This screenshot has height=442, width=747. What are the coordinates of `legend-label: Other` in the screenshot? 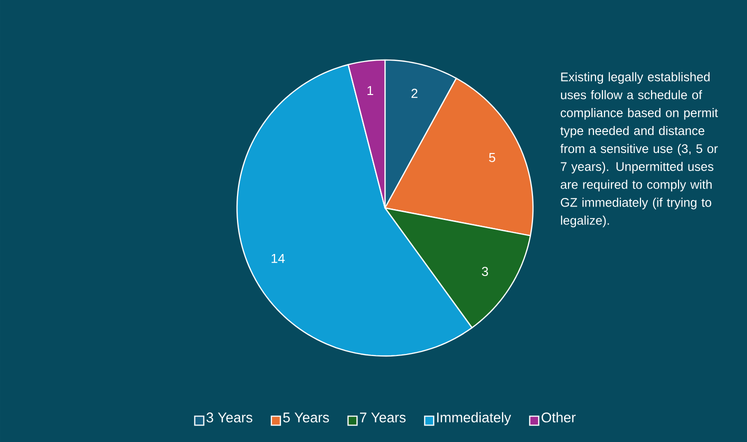 It's located at (559, 417).